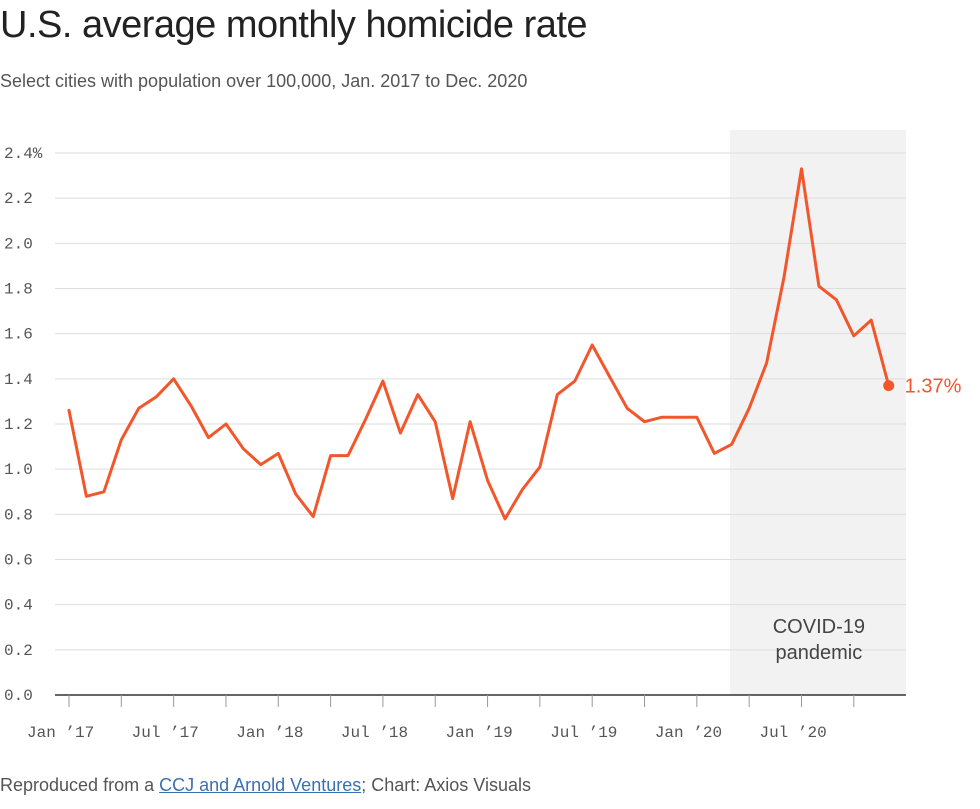 This screenshot has width=980, height=809. Describe the element at coordinates (583, 733) in the screenshot. I see `x-tick-label: Jul ’19` at that location.